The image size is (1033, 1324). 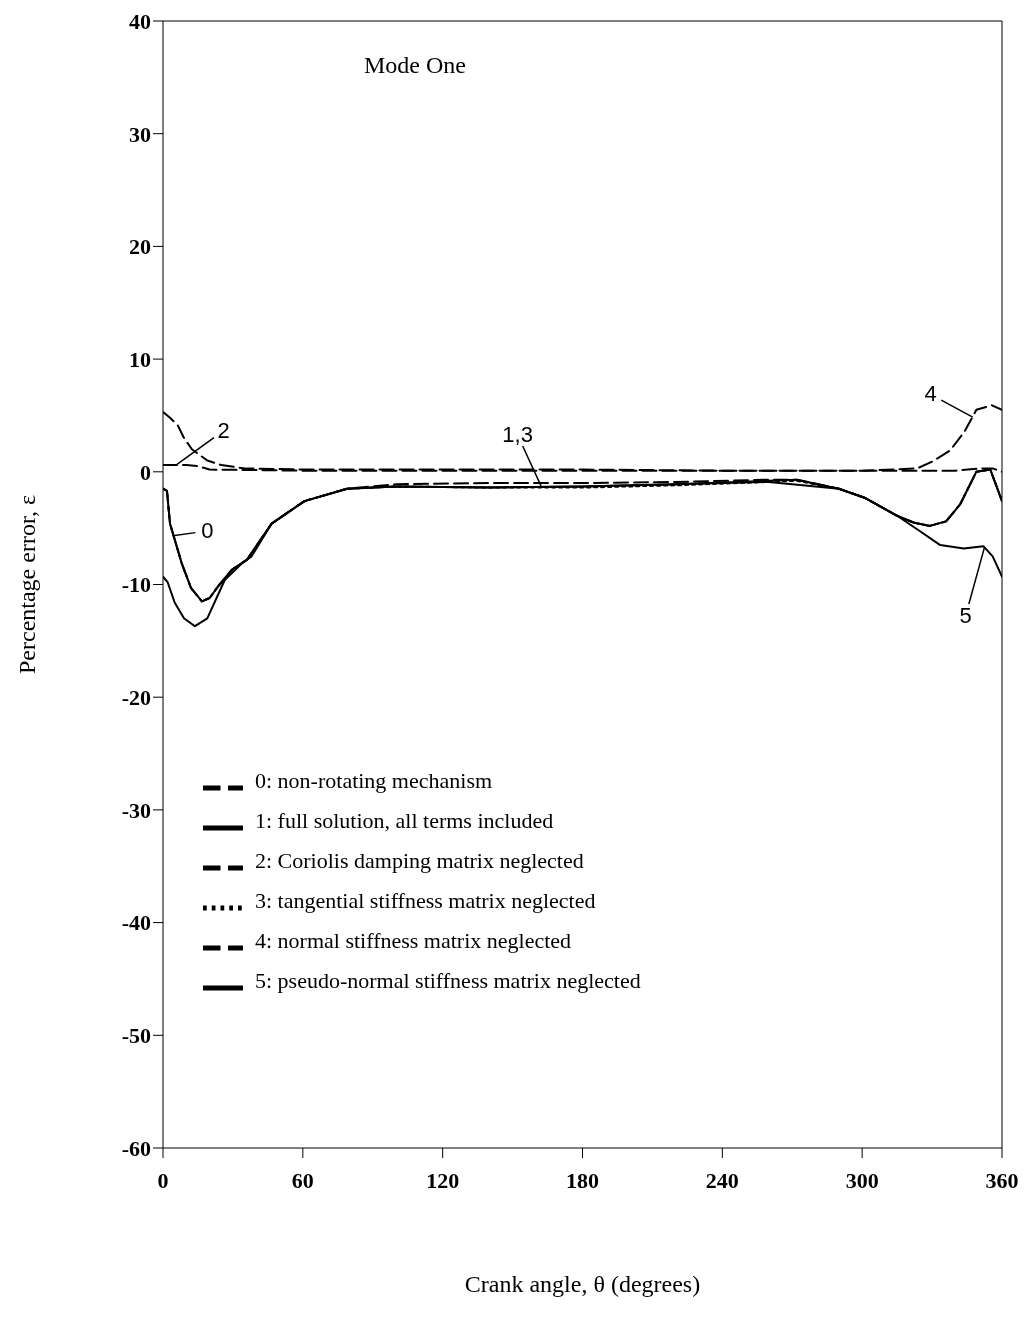 What do you see at coordinates (413, 941) in the screenshot?
I see `legend-label: 4: normal stiffness matrix neglected` at bounding box center [413, 941].